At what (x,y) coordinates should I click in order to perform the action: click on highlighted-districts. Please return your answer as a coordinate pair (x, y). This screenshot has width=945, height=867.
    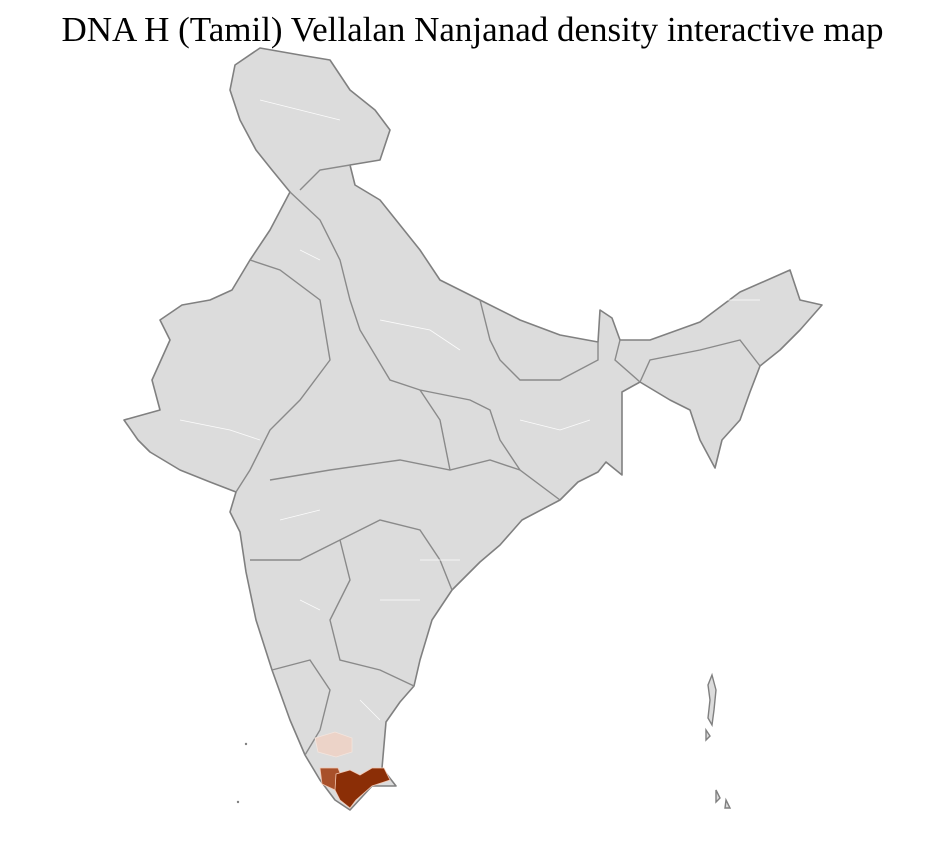
    Looking at the image, I should click on (352, 770).